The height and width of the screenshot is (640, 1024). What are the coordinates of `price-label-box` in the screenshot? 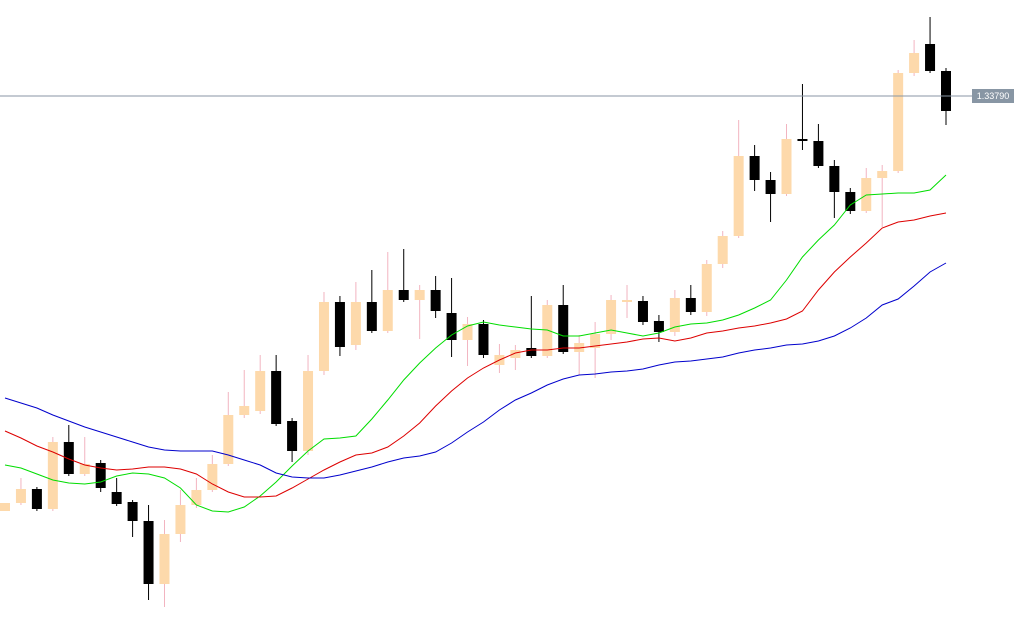 It's located at (993, 96).